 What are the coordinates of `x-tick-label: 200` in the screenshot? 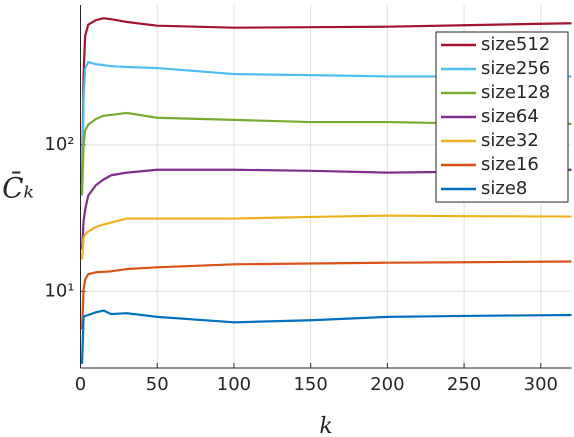 It's located at (387, 384).